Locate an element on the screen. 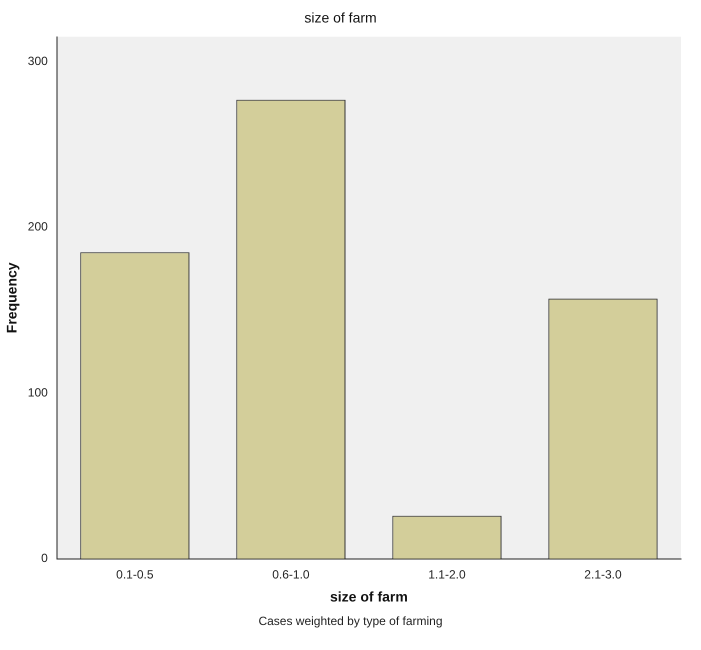  x-tick-label: 0.1-0.5 is located at coordinates (135, 574).